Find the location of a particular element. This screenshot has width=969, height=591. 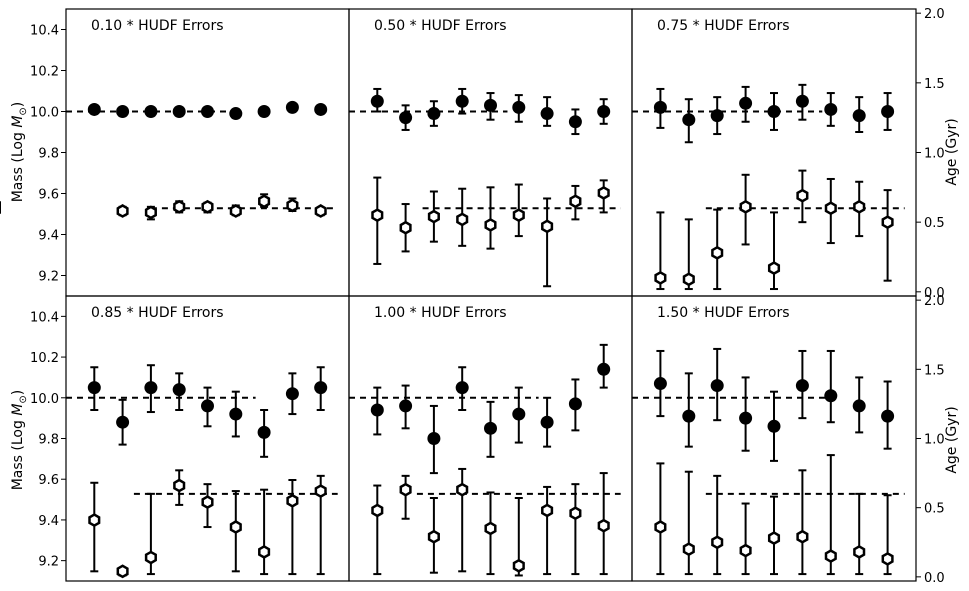

mass-tick-label: 9.6 is located at coordinates (48, 195).